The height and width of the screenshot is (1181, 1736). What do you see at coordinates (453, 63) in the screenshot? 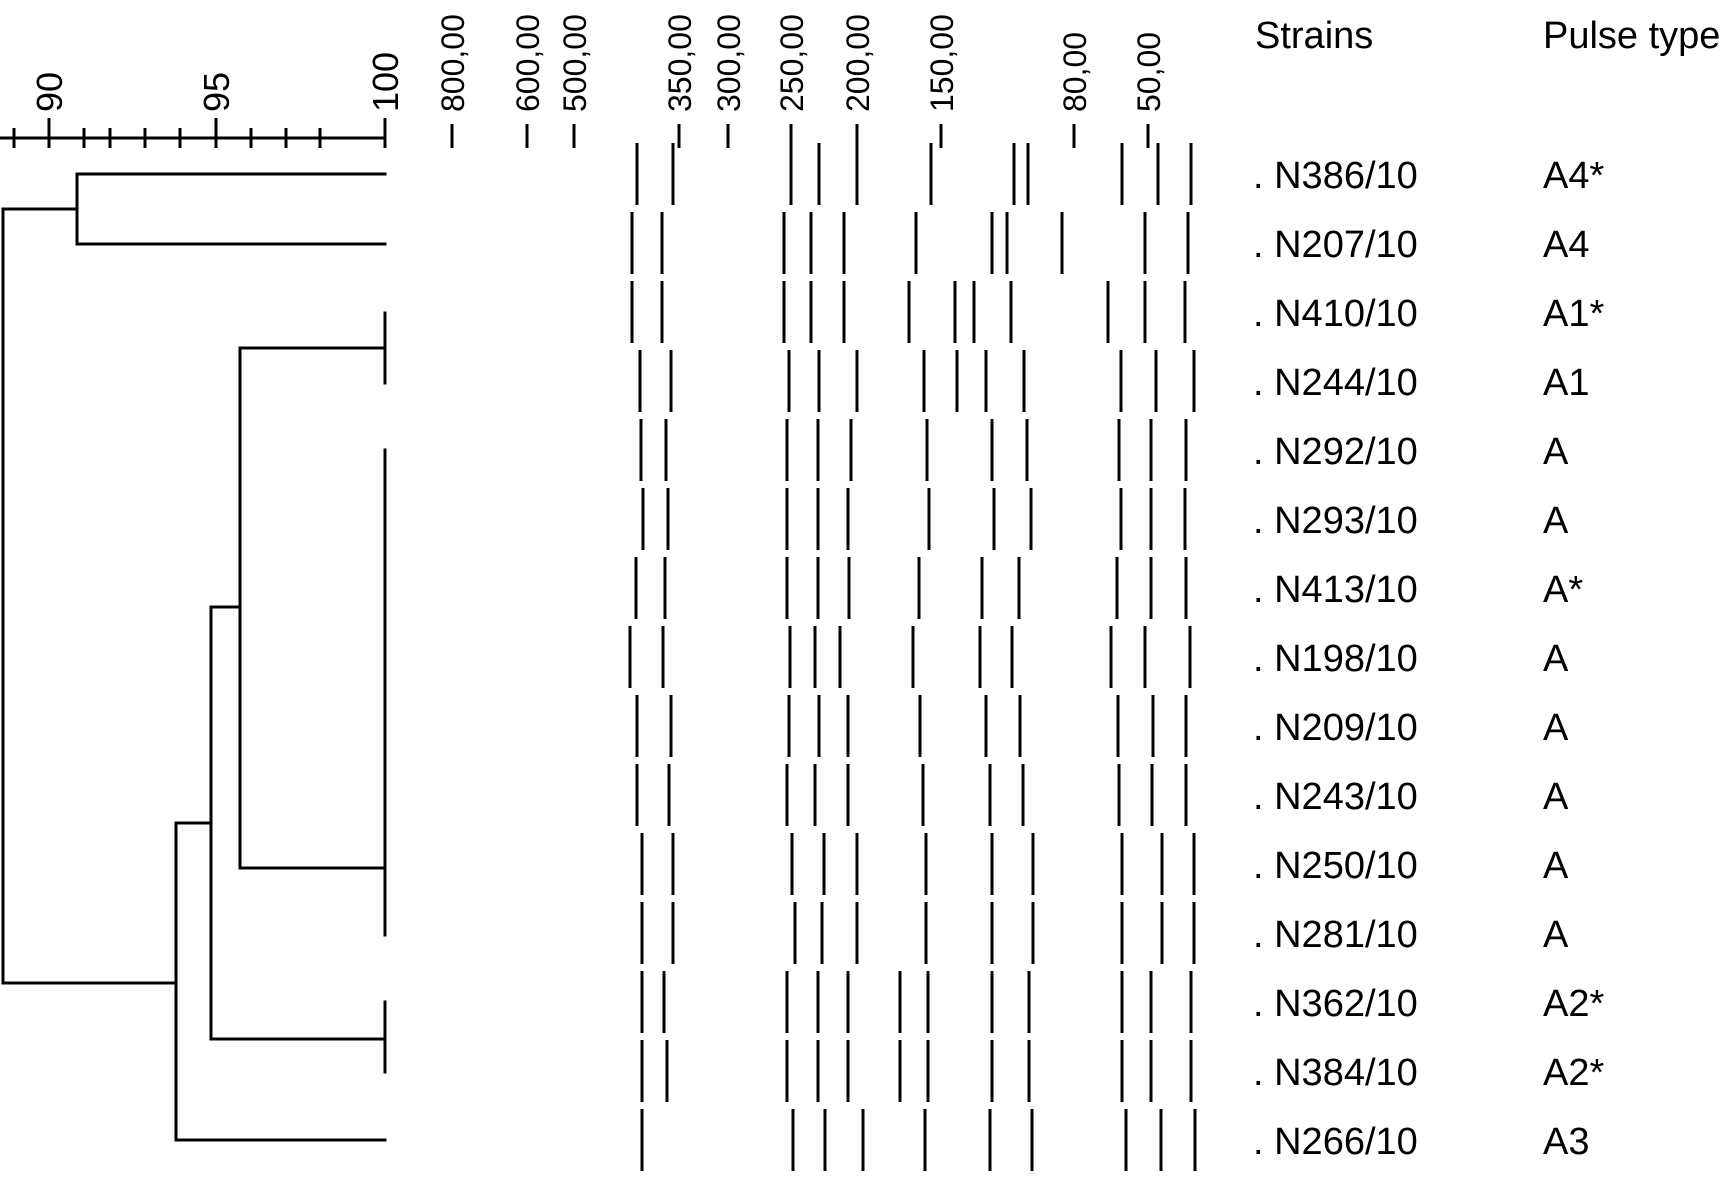
I see `svg-text: 800,00` at bounding box center [453, 63].